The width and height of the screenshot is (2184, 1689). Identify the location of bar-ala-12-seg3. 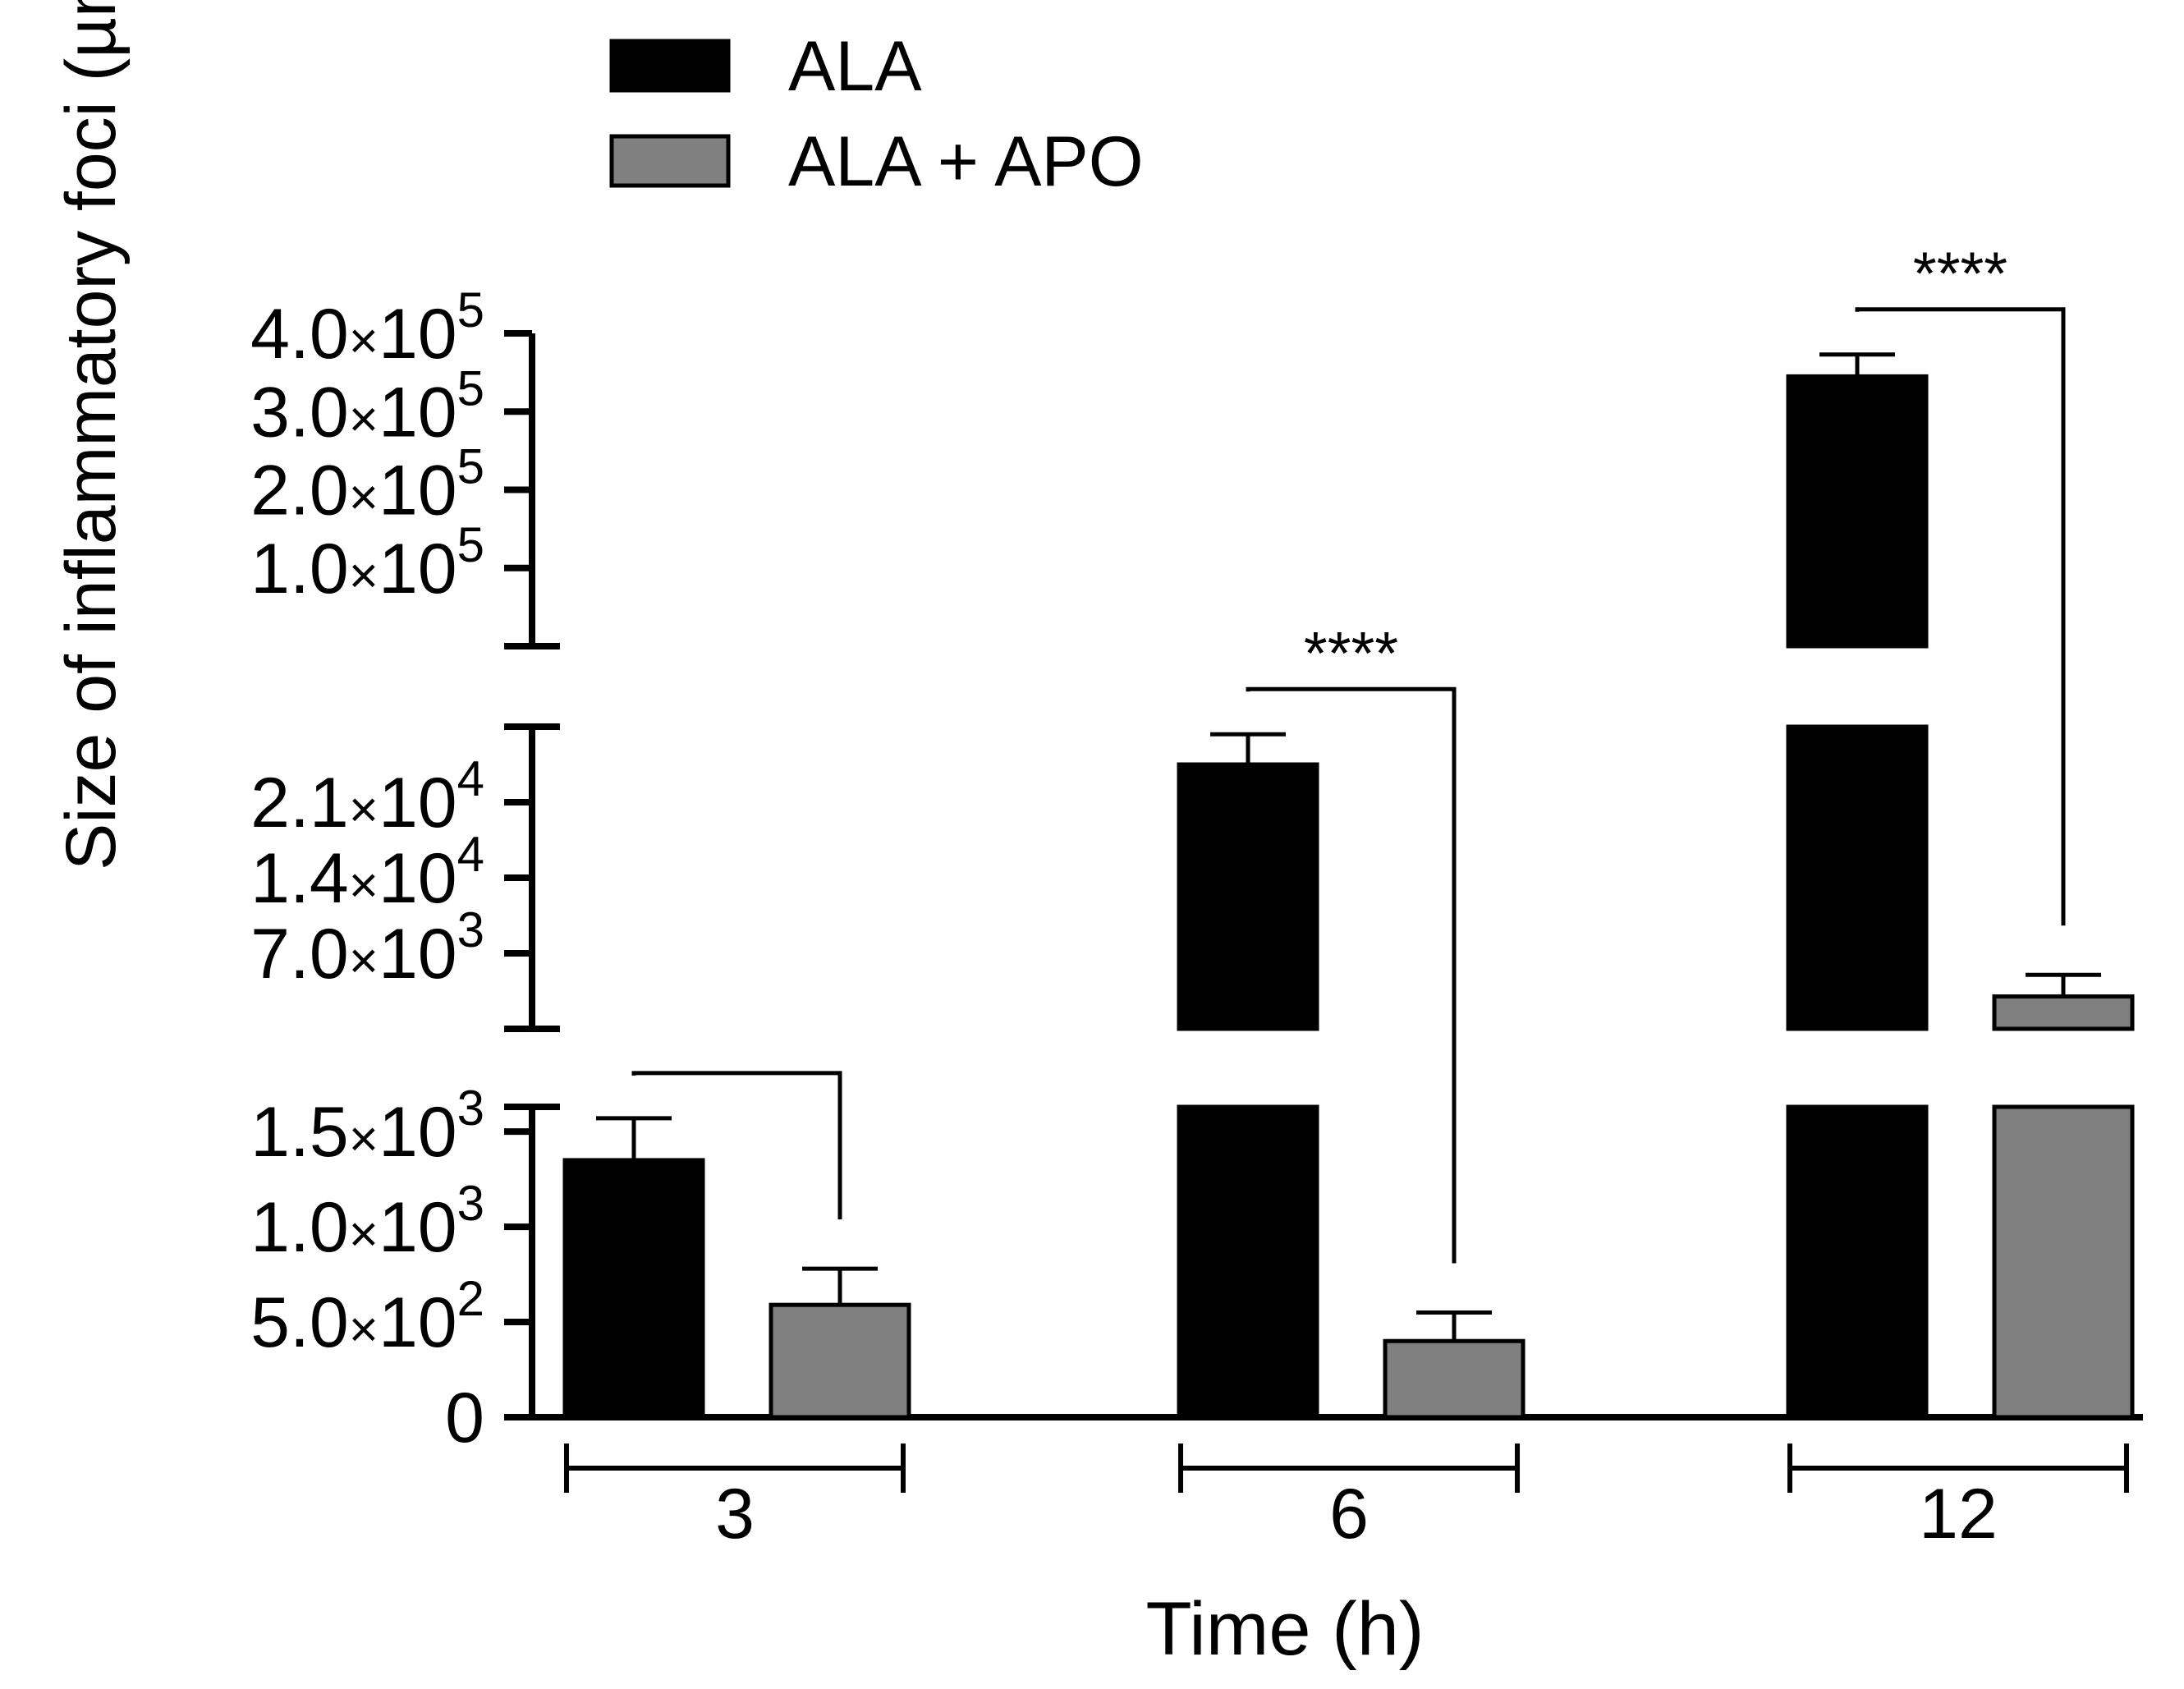
(1857, 512).